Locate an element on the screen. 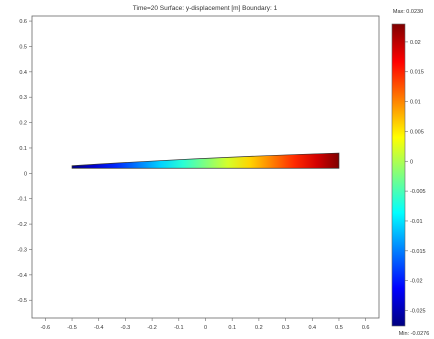 Image resolution: width=434 pixels, height=339 pixels. colorbar-tick-label: -0.015 is located at coordinates (418, 252).